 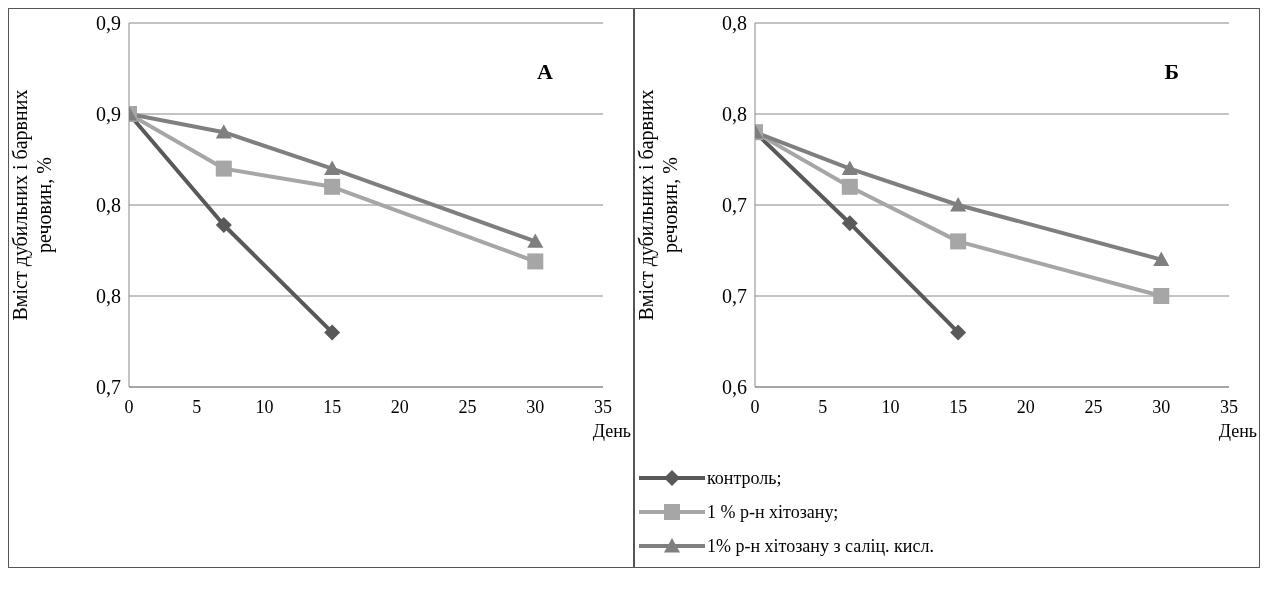 I want to click on legend-label: 1 % р-н хітозану;, so click(x=773, y=512).